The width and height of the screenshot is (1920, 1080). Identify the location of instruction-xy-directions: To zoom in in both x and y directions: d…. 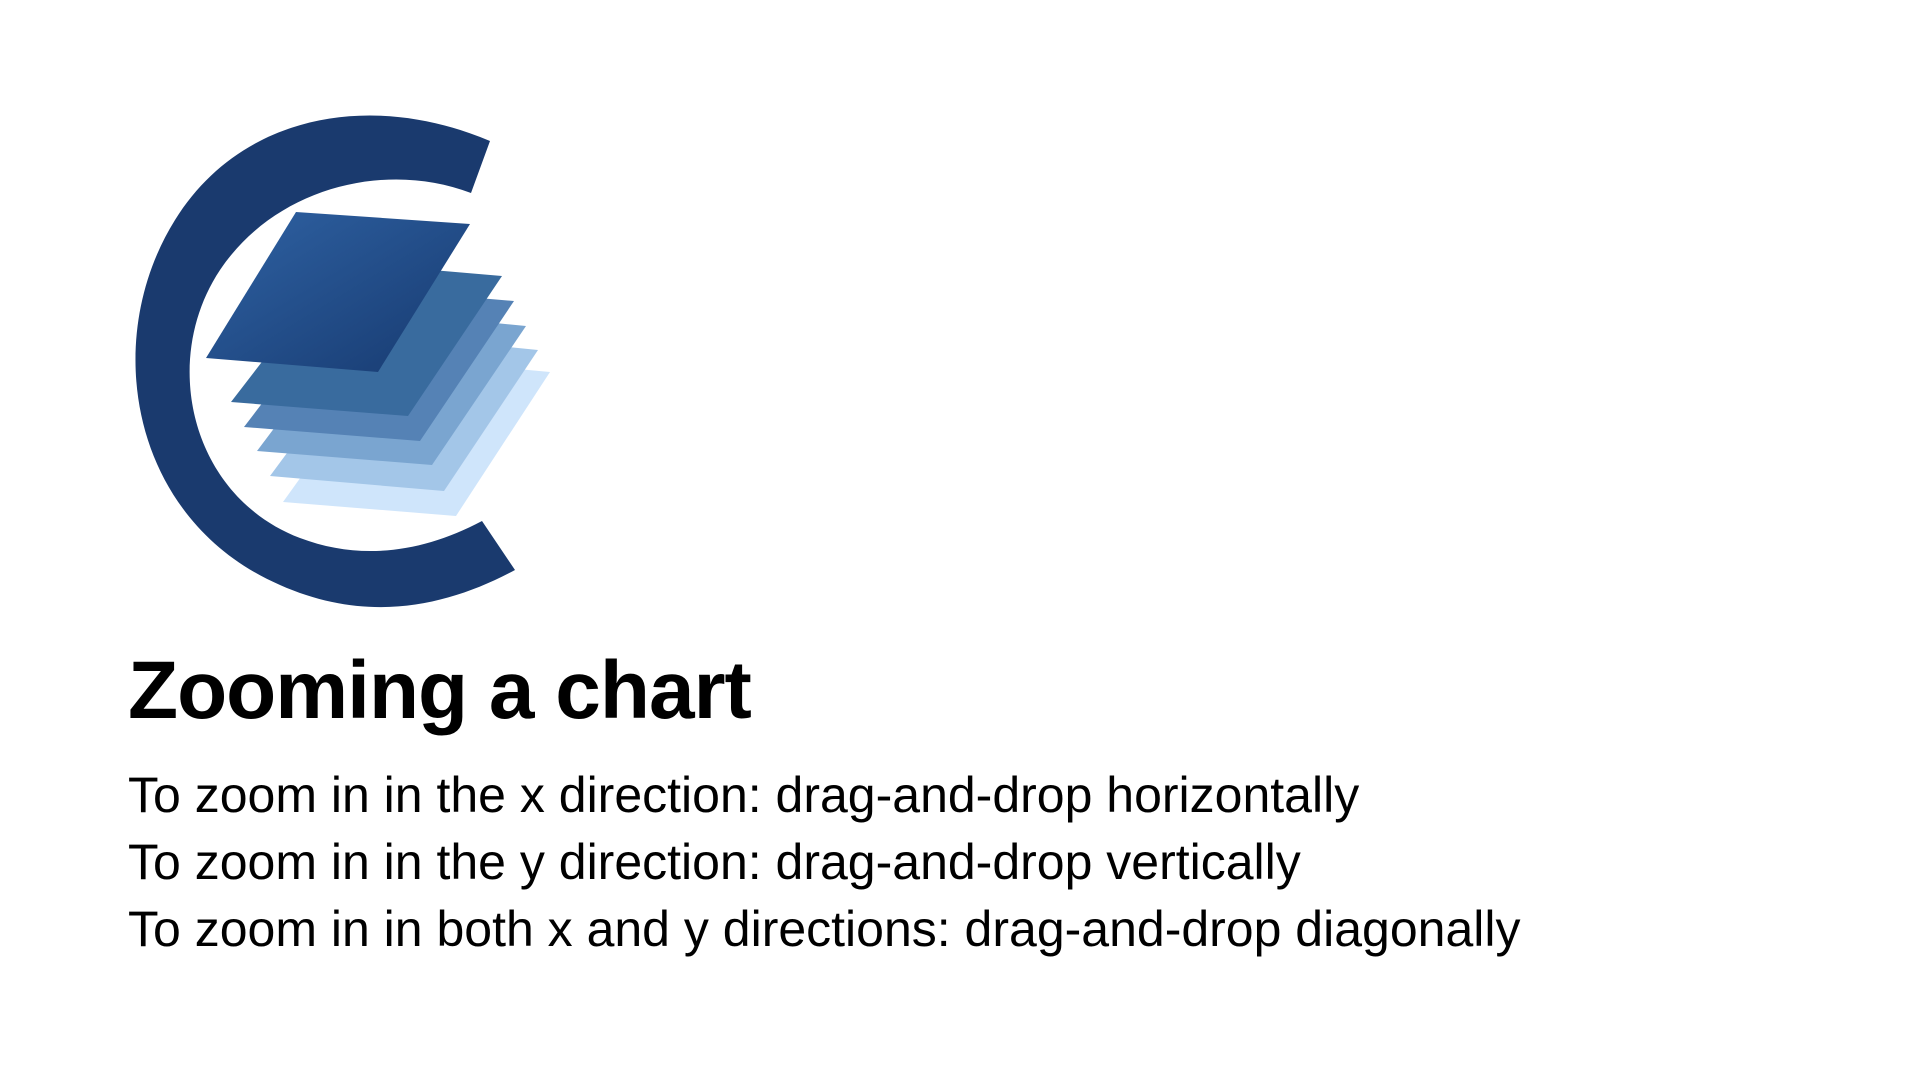
(824, 929).